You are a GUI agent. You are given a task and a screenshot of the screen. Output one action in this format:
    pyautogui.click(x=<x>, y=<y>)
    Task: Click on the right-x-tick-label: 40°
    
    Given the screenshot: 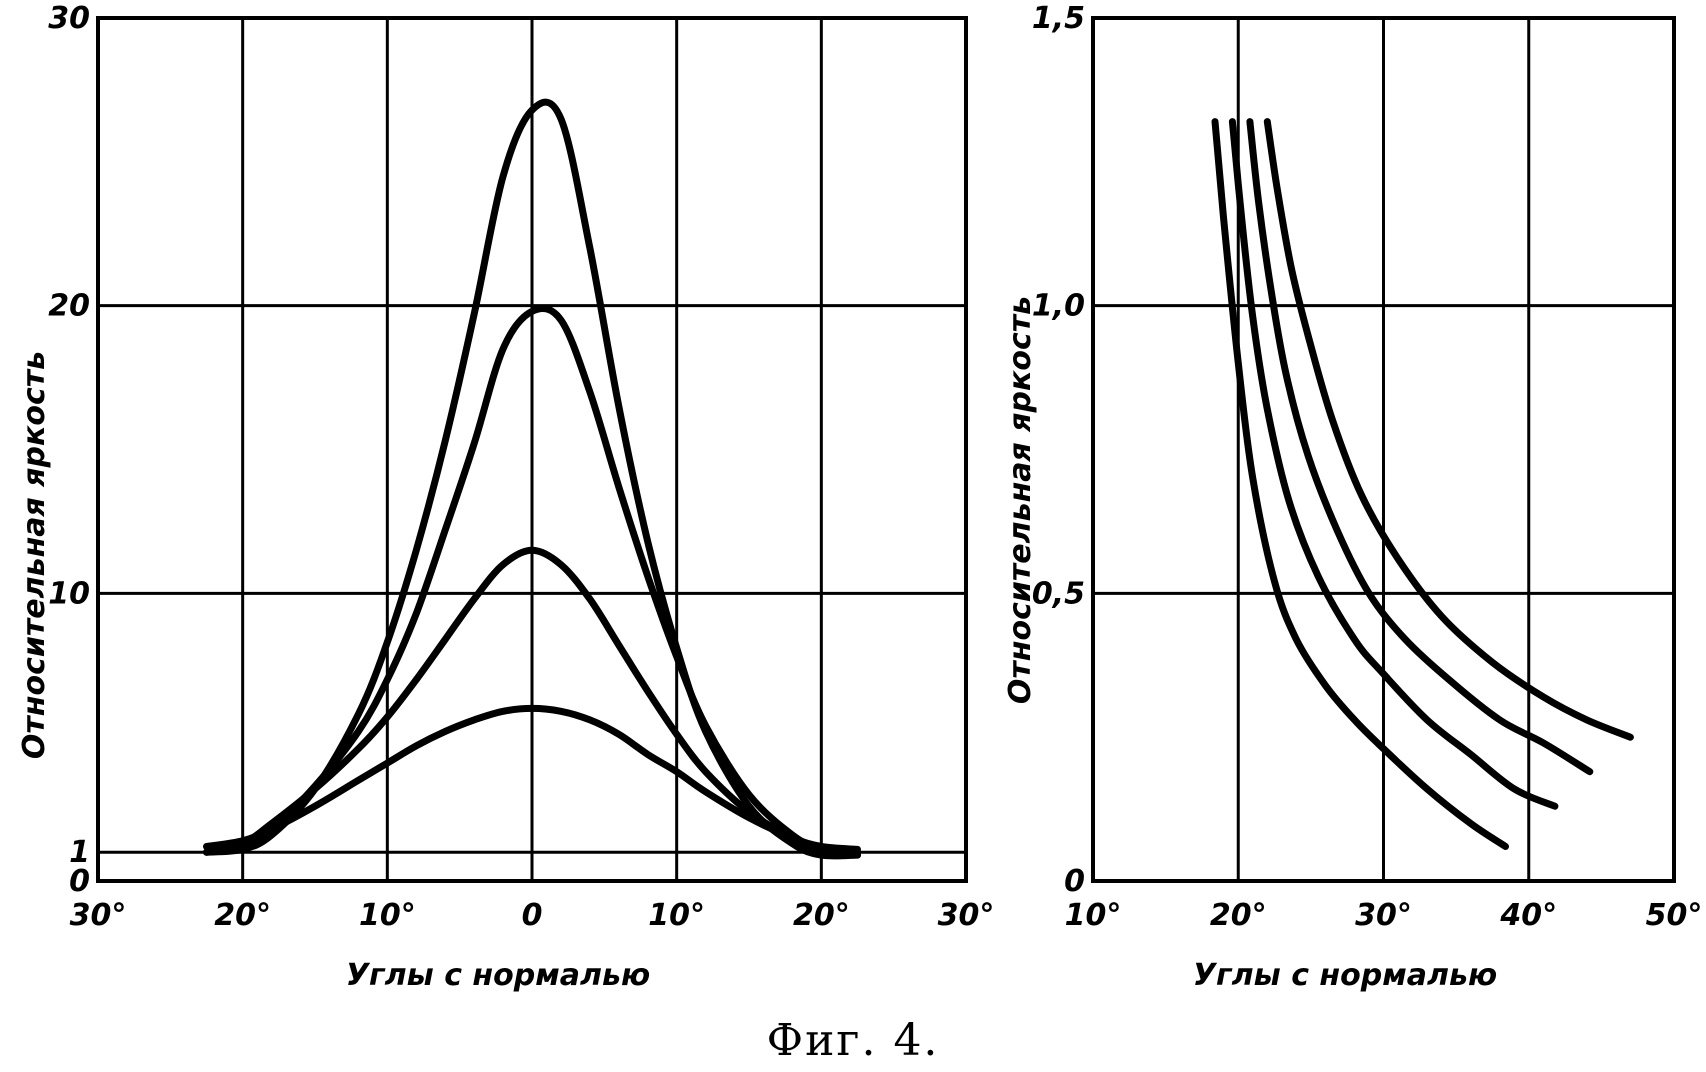 What is the action you would take?
    pyautogui.click(x=1528, y=915)
    